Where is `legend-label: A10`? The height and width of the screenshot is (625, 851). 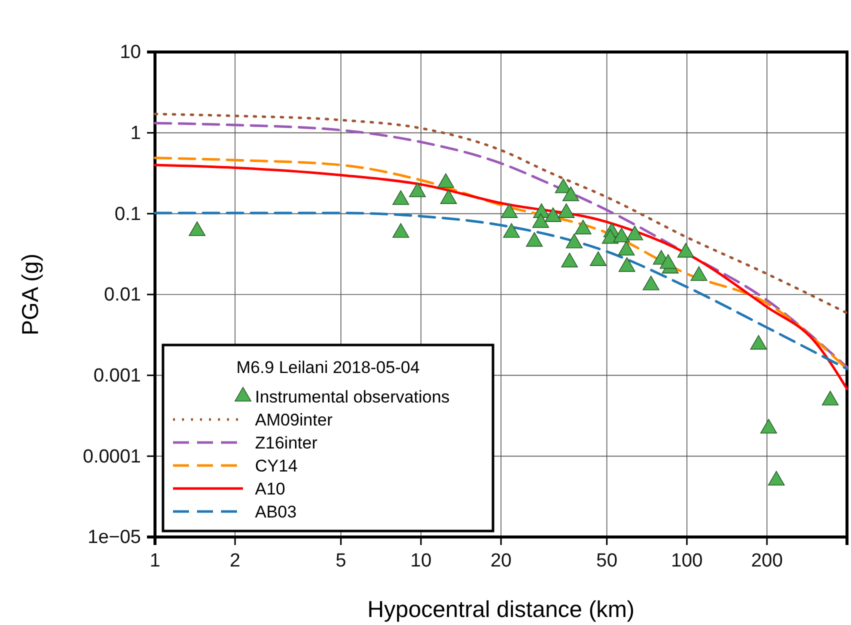 legend-label: A10 is located at coordinates (270, 489).